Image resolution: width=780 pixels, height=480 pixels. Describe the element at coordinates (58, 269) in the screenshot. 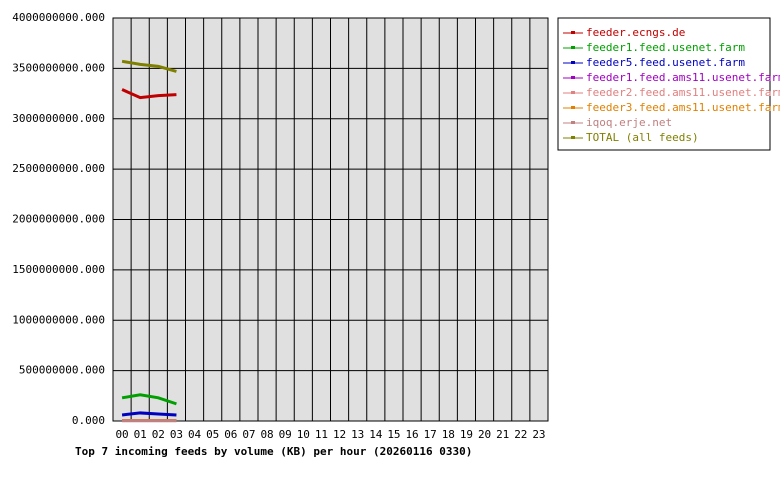

I see `y-tick-label: 1500000000.000` at that location.